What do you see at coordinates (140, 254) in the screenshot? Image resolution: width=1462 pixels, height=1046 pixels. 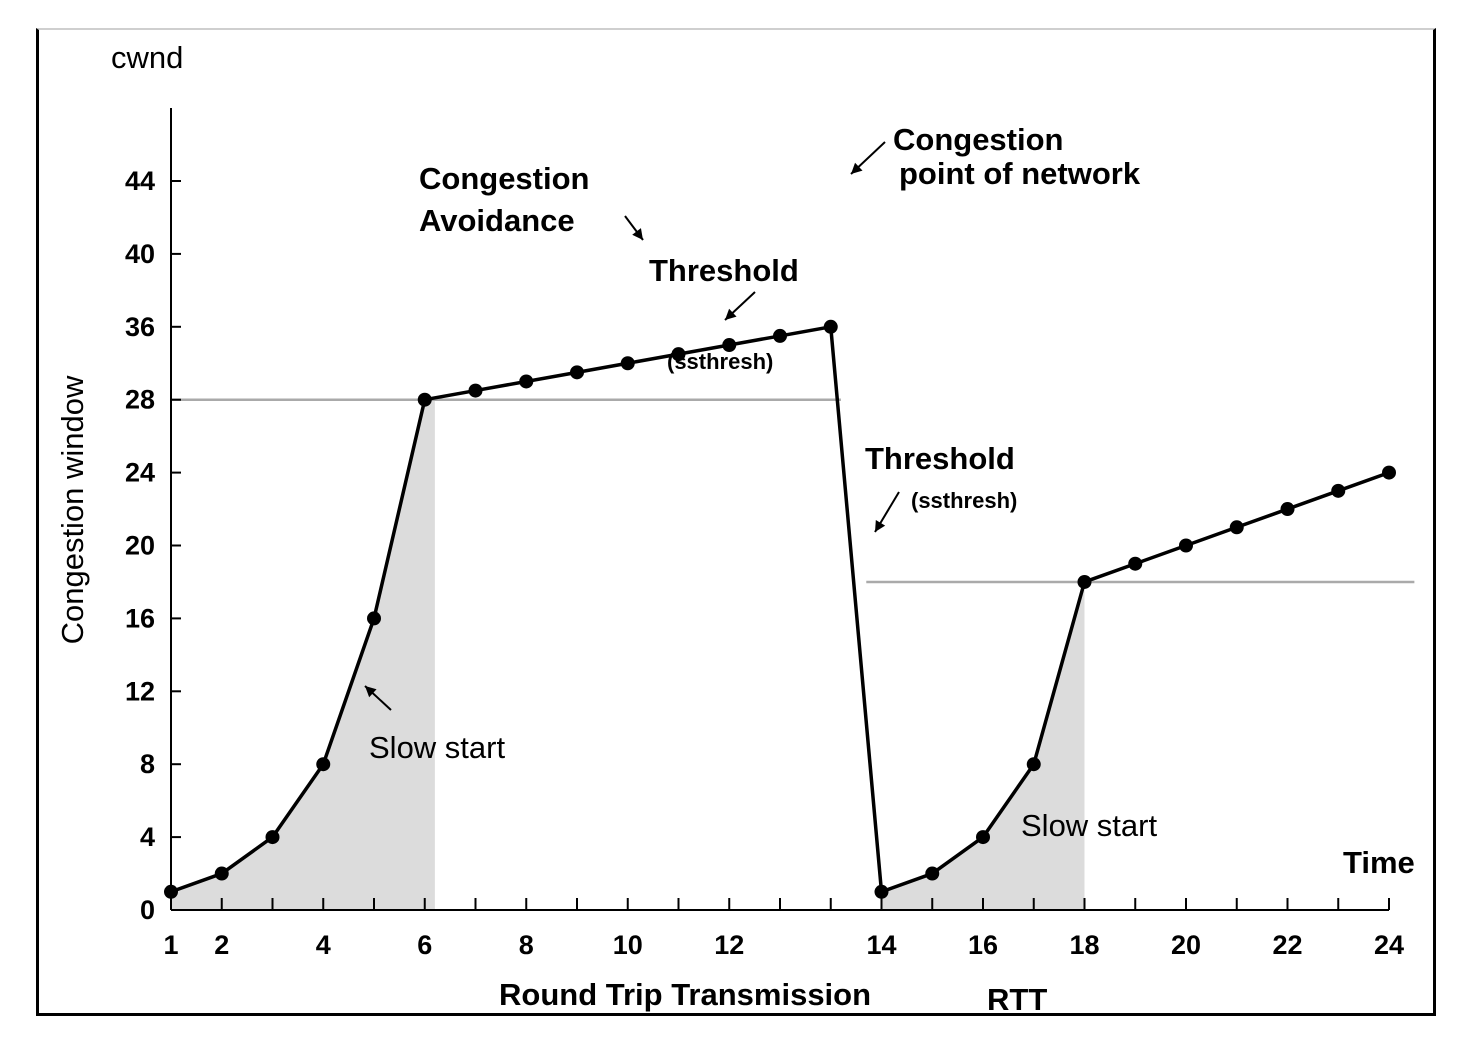 I see `y-tick-label: 40` at bounding box center [140, 254].